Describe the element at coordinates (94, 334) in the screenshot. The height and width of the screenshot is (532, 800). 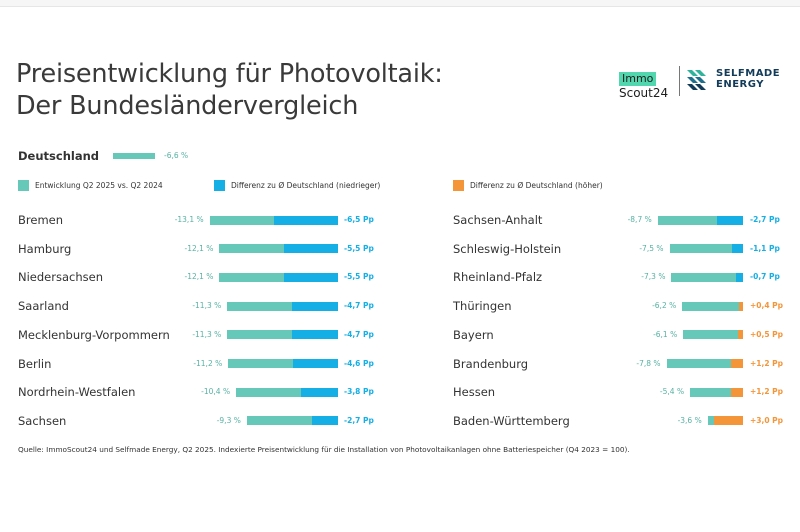
I see `state-label: Mecklenburg-Vorpommern` at that location.